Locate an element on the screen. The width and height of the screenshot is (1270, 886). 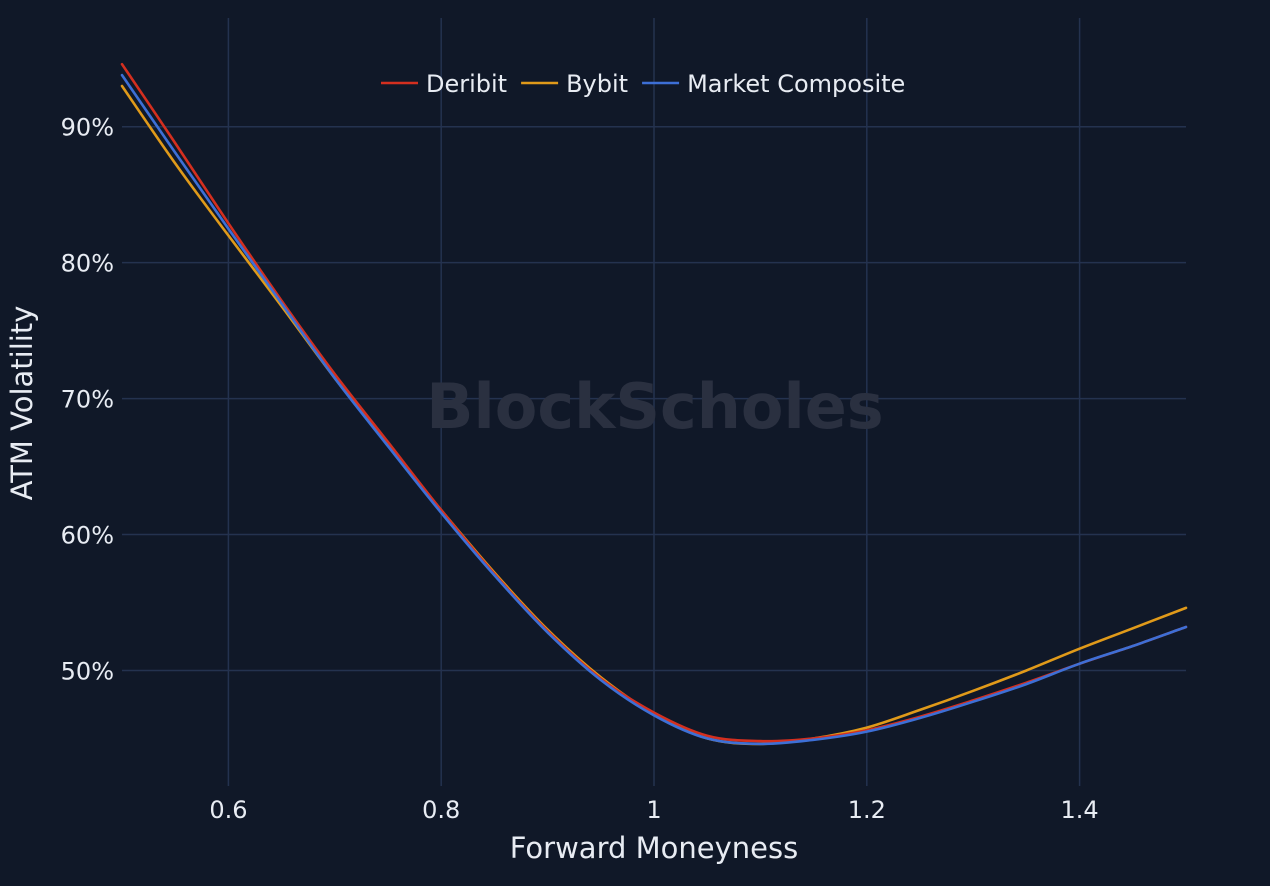
y-tick-label: 60% is located at coordinates (87, 536).